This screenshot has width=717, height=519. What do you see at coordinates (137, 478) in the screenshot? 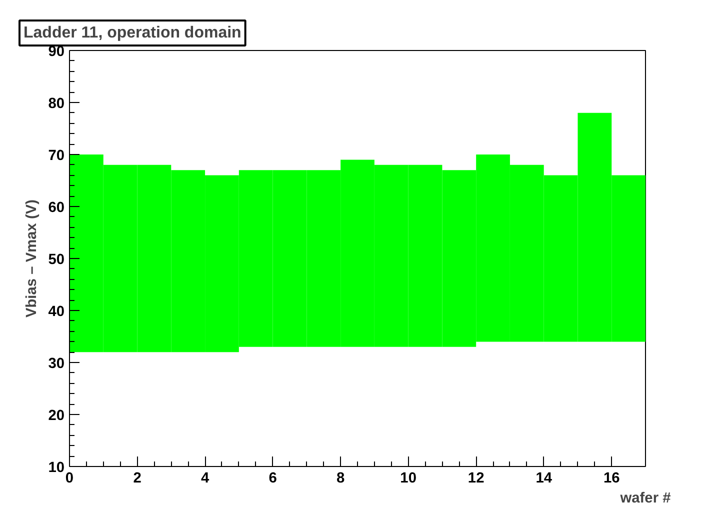
I see `x-tick-label: 2` at bounding box center [137, 478].